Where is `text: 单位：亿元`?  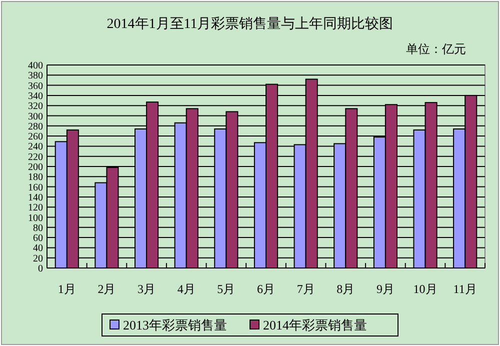 text: 单位：亿元 is located at coordinates (436, 49).